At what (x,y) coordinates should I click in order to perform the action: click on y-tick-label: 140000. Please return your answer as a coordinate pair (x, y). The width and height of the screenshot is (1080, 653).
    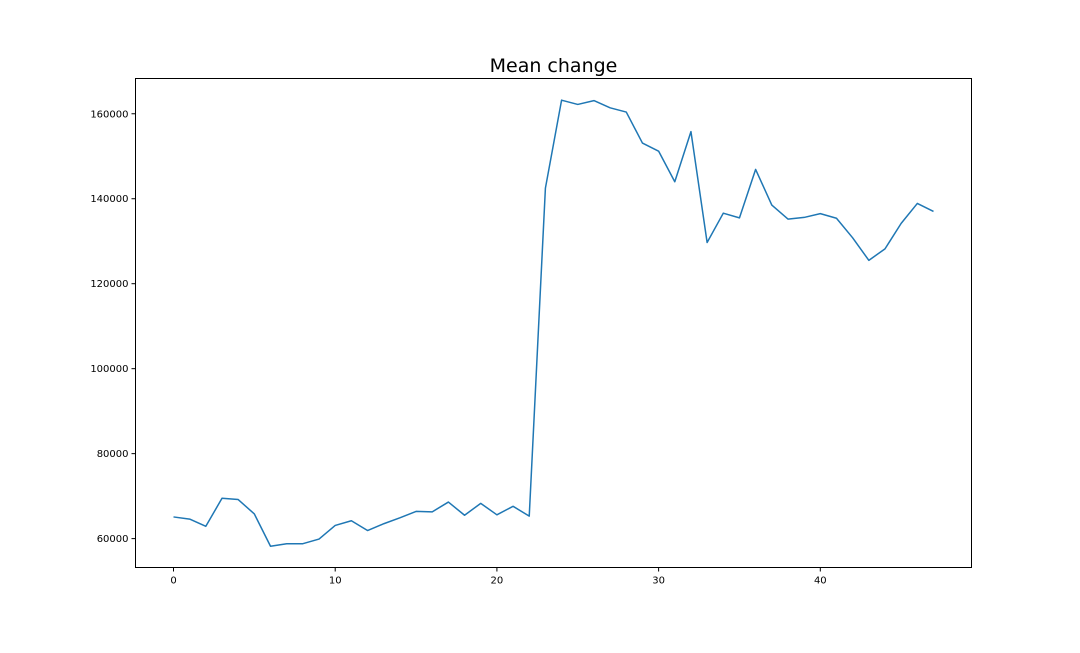
    Looking at the image, I should click on (109, 199).